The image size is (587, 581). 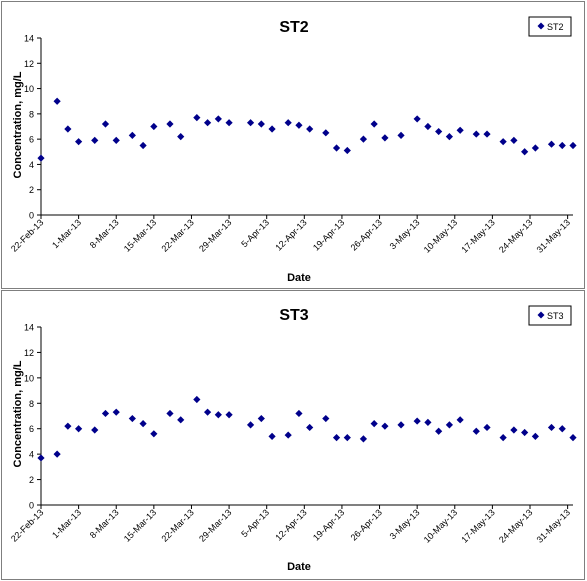 What do you see at coordinates (293, 27) in the screenshot?
I see `chart-title: ST2` at bounding box center [293, 27].